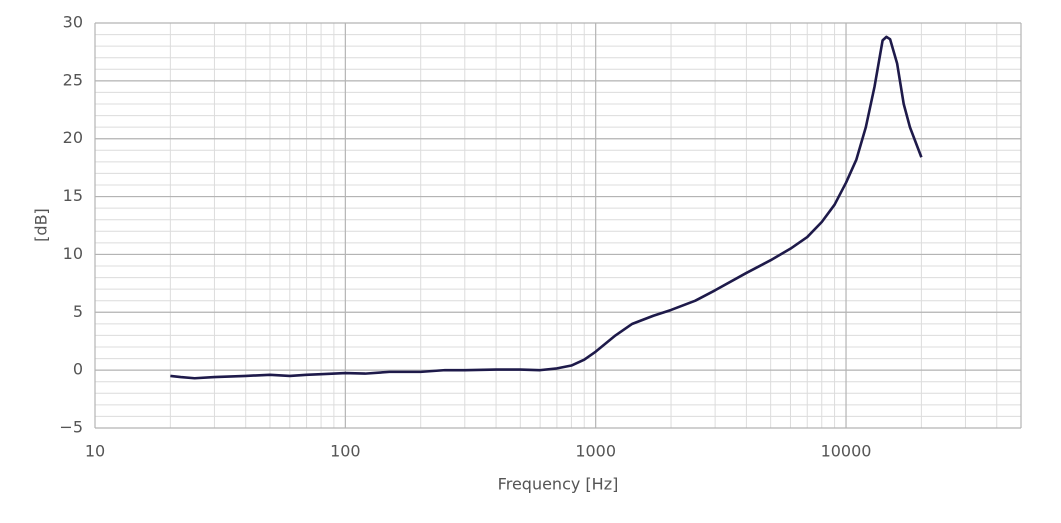 Image resolution: width=1061 pixels, height=523 pixels. What do you see at coordinates (73, 79) in the screenshot?
I see `y-tick-label: 25` at bounding box center [73, 79].